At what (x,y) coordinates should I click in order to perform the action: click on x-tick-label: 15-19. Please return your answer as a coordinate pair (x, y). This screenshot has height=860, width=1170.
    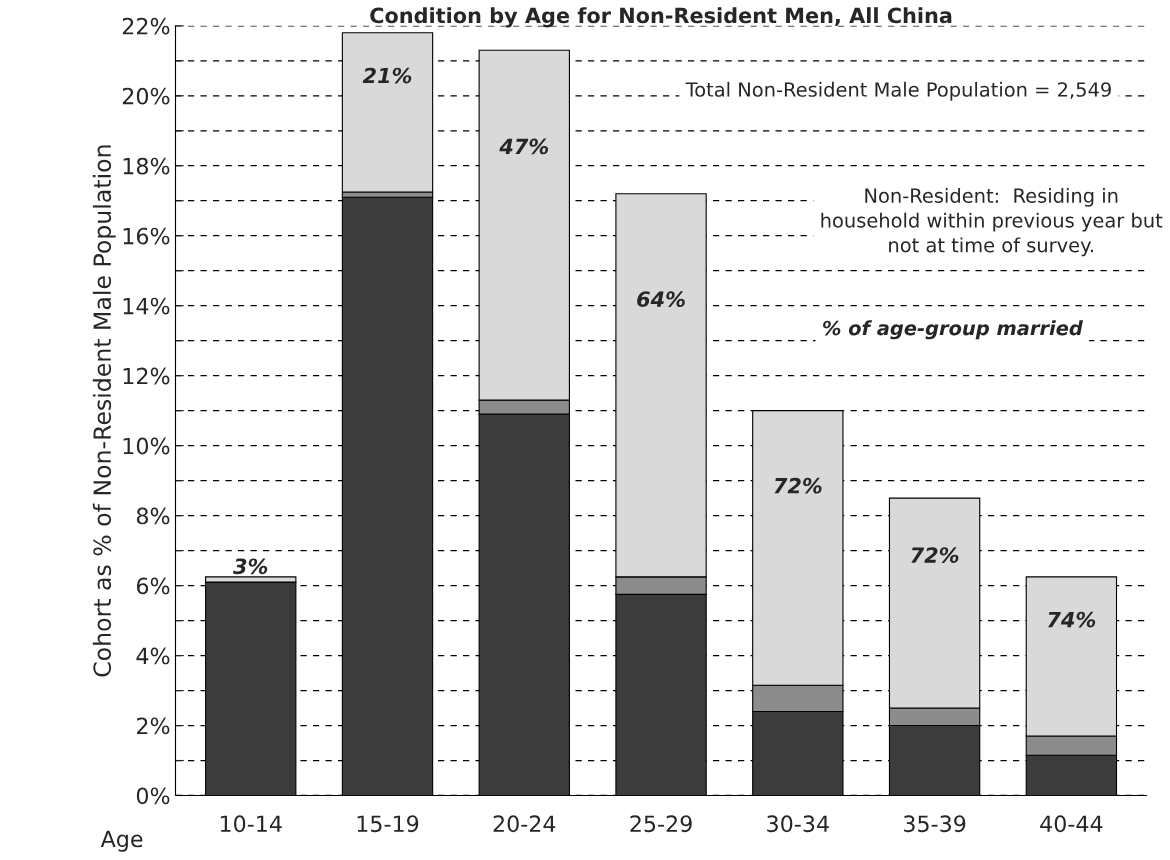
    Looking at the image, I should click on (388, 824).